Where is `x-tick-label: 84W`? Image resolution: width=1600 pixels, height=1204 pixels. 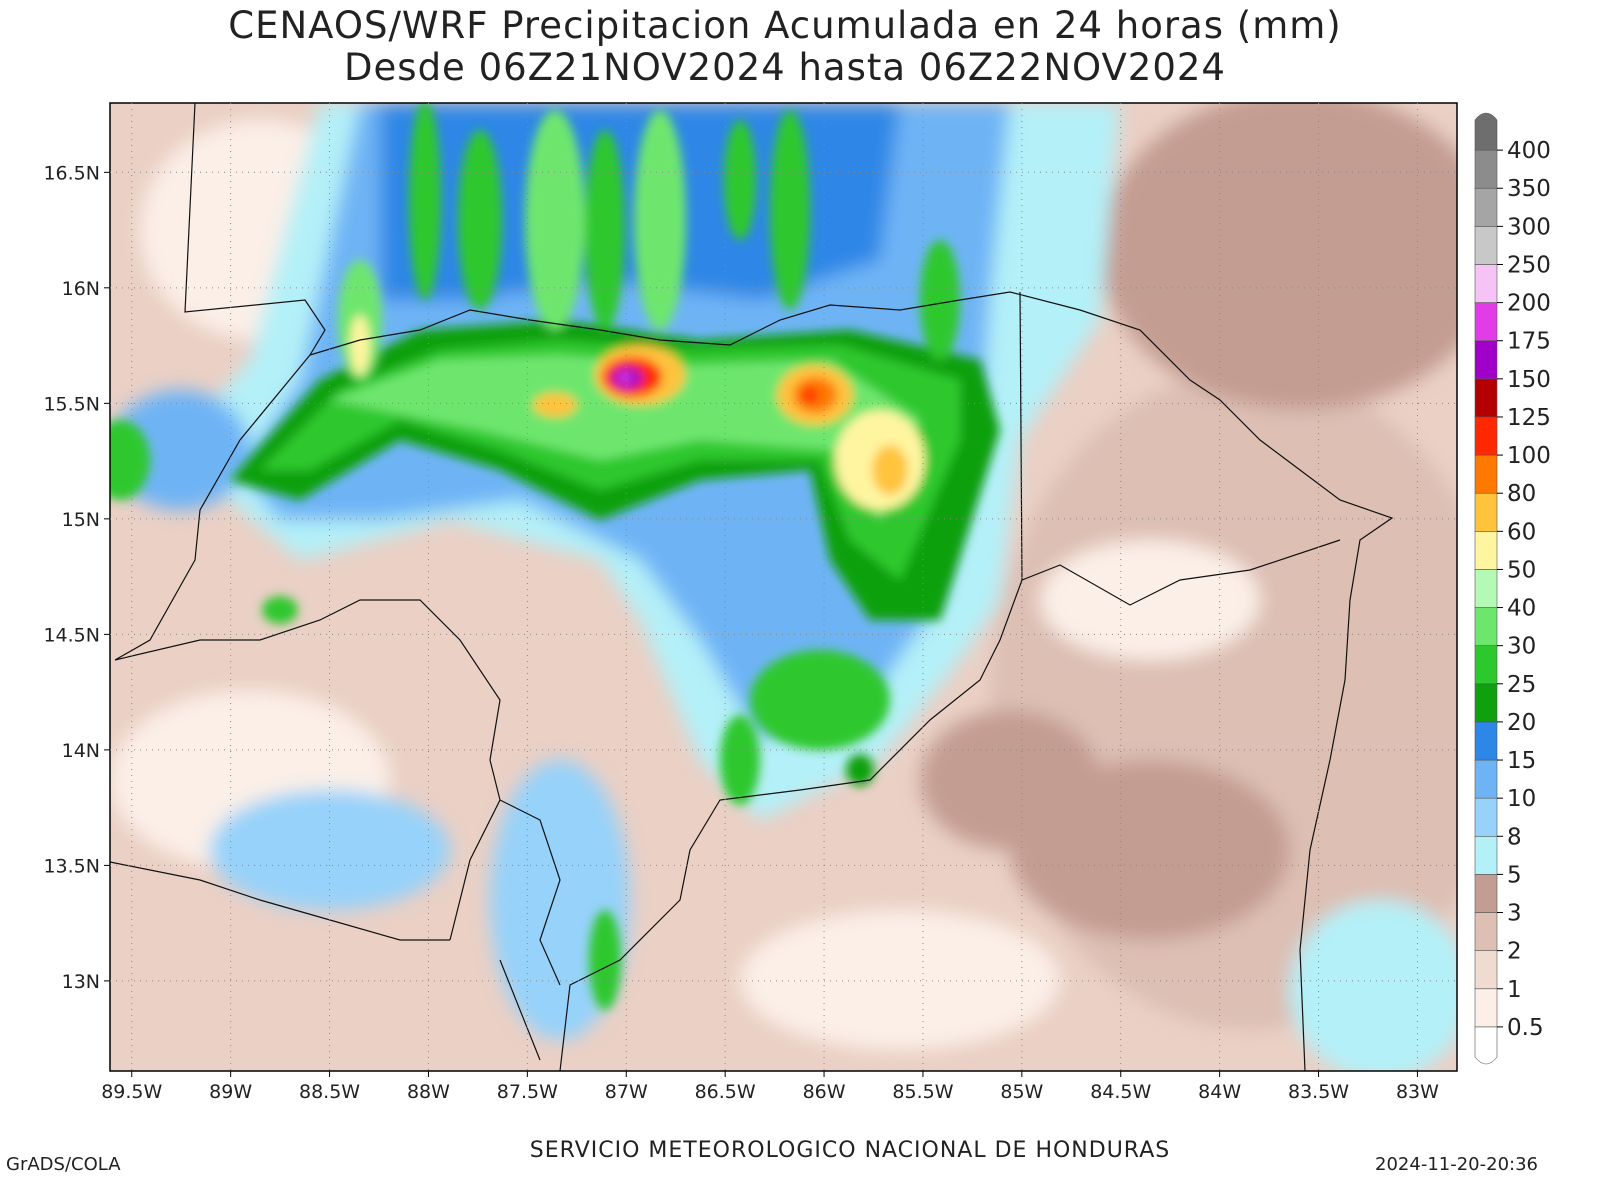 x-tick-label: 84W is located at coordinates (1219, 1092).